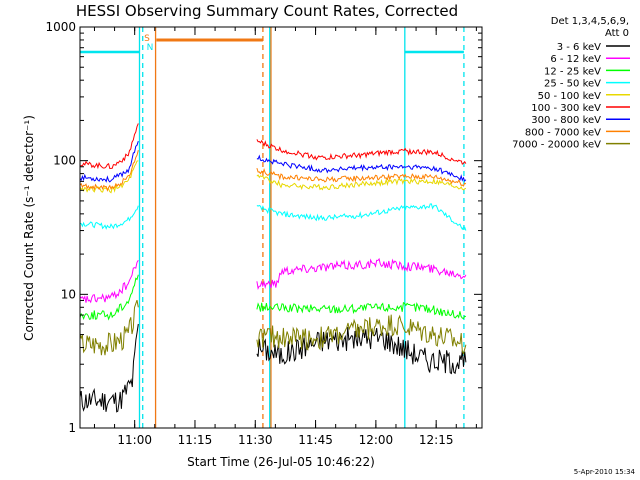 This screenshot has height=480, width=640. Describe the element at coordinates (72, 428) in the screenshot. I see `y-tick-label: 1` at that location.